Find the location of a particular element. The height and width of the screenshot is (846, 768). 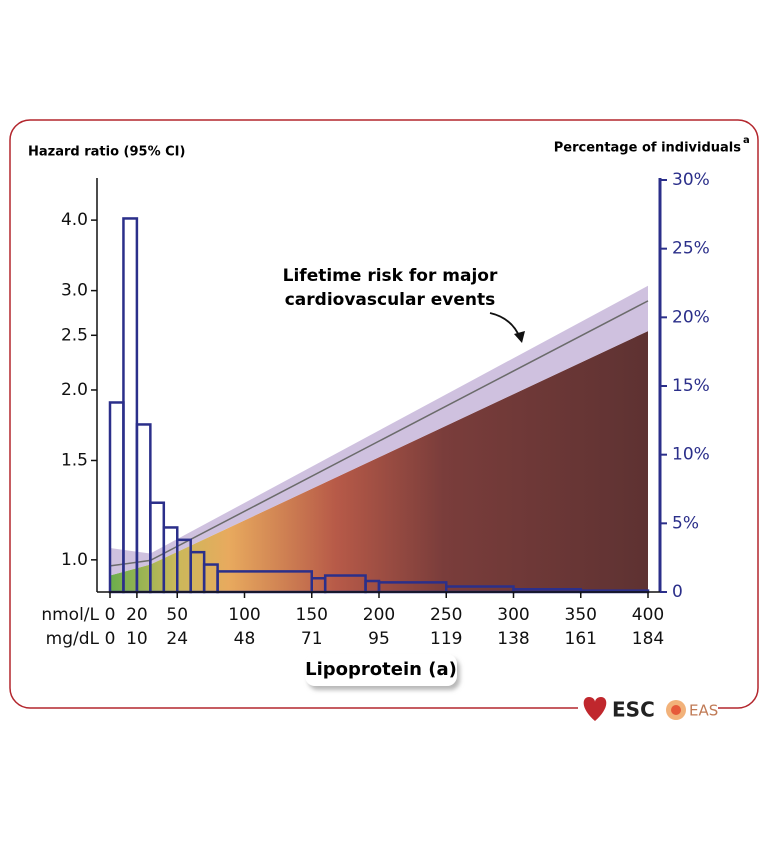

x-axis-title: Lipoprotein (a) is located at coordinates (381, 669).